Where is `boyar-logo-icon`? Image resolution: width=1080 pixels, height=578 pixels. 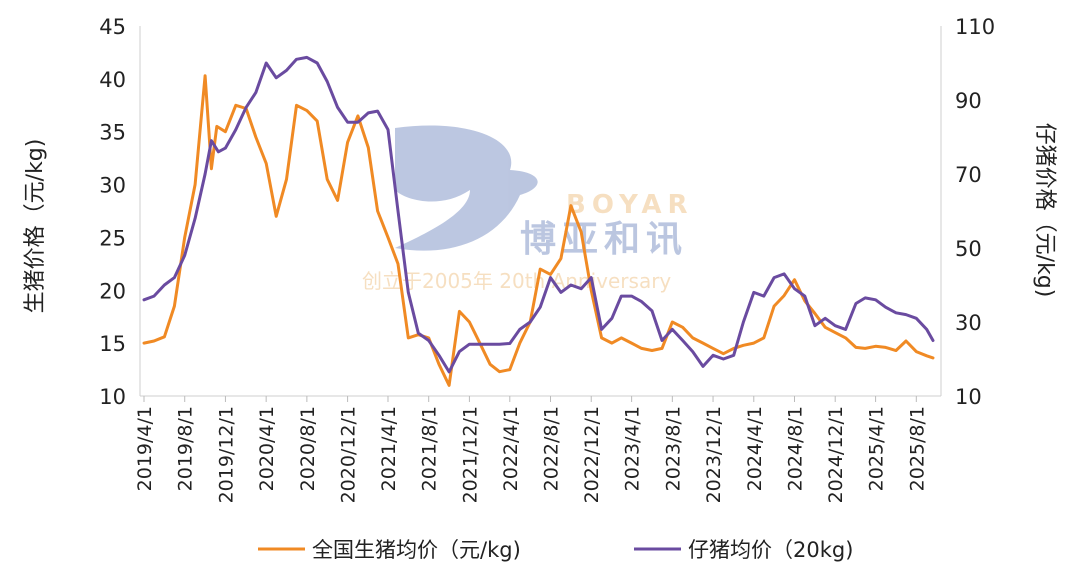 boyar-logo-icon is located at coordinates (466, 188).